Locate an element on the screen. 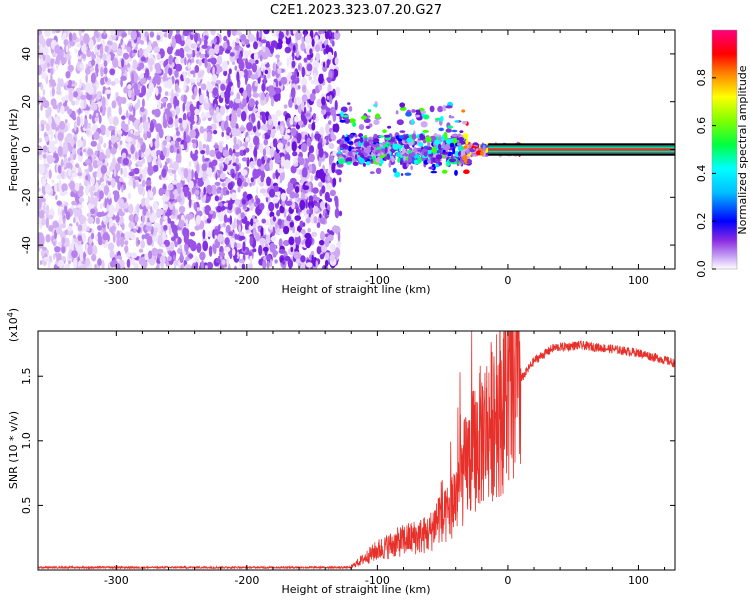 The height and width of the screenshot is (600, 750). colorbar-label: Normalized spectral amplitude is located at coordinates (742, 149).